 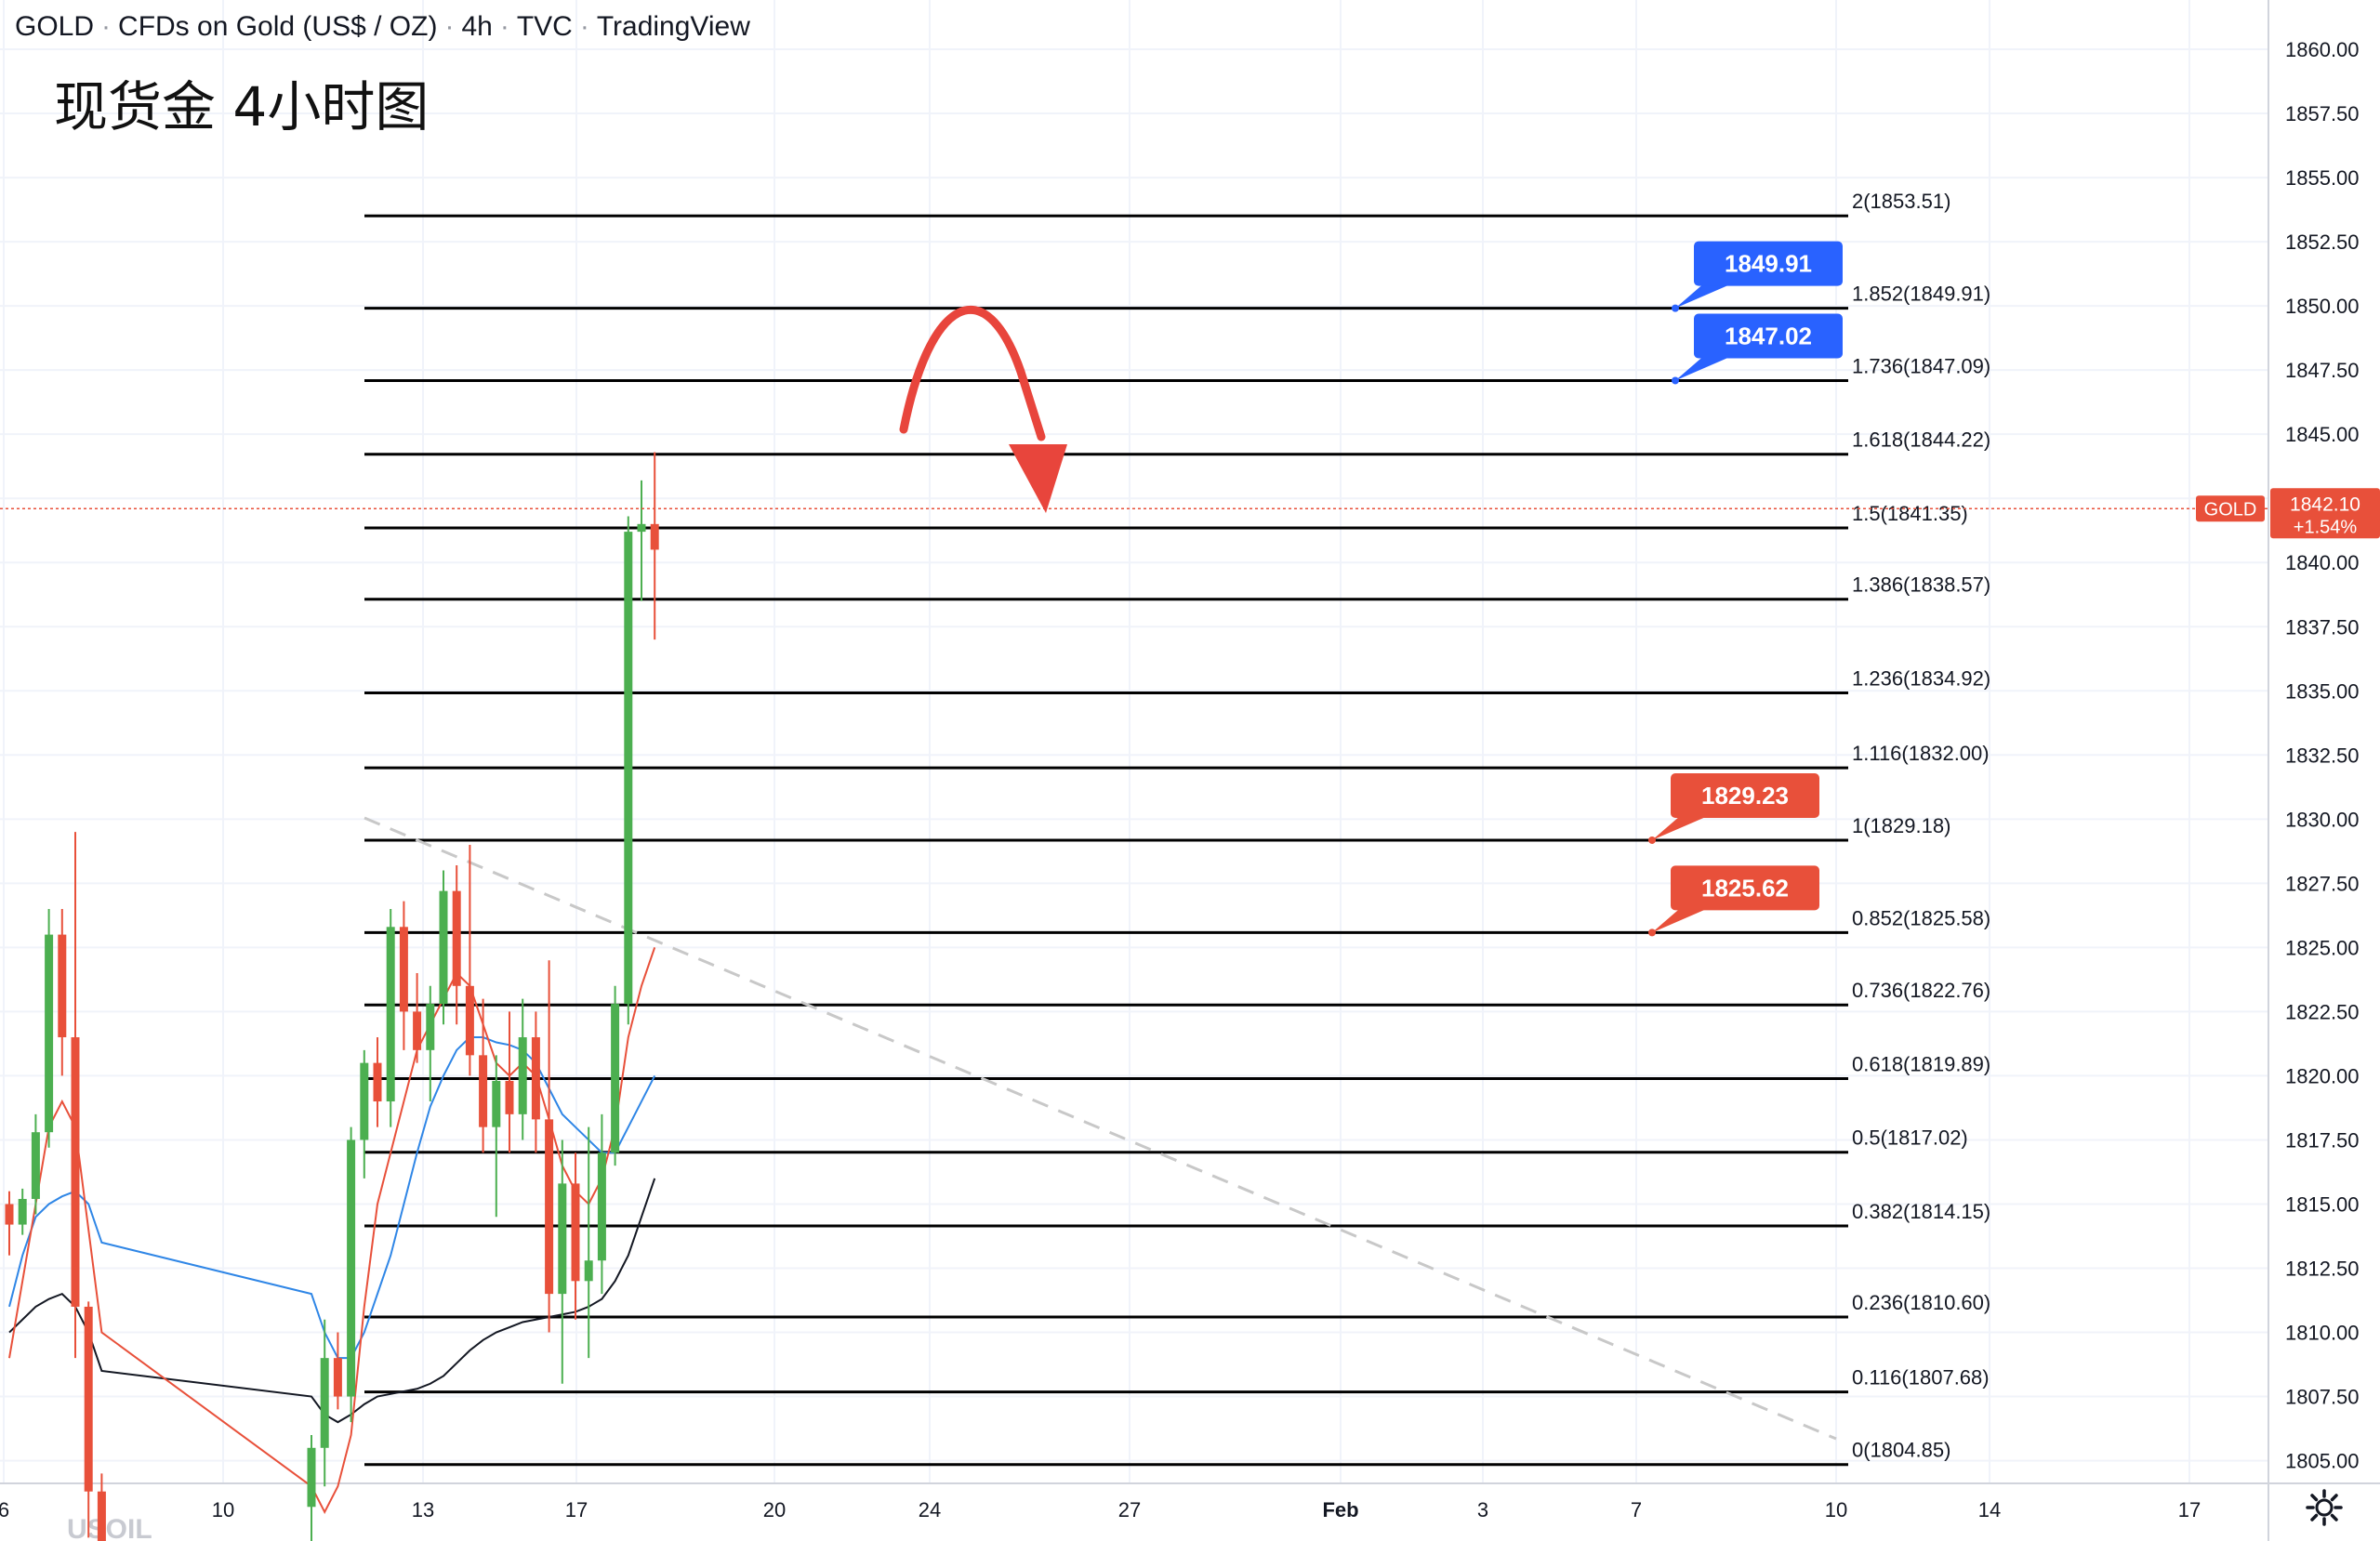 What do you see at coordinates (972, 373) in the screenshot?
I see `reversal-arrow-curve` at bounding box center [972, 373].